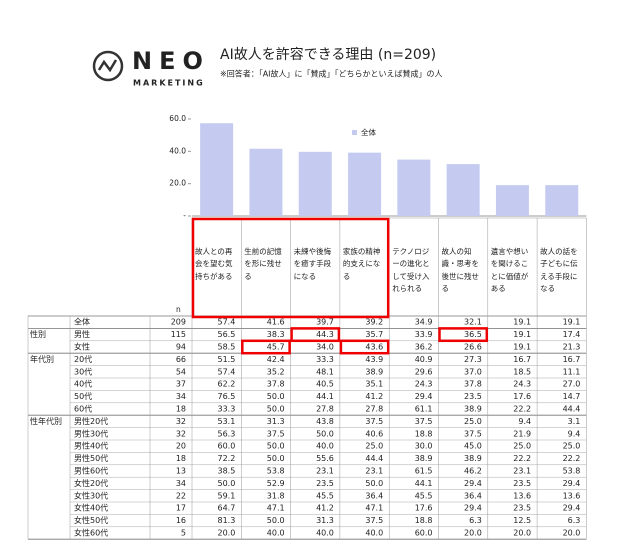 The height and width of the screenshot is (554, 617). Describe the element at coordinates (276, 334) in the screenshot. I see `cell: 38.3` at that location.